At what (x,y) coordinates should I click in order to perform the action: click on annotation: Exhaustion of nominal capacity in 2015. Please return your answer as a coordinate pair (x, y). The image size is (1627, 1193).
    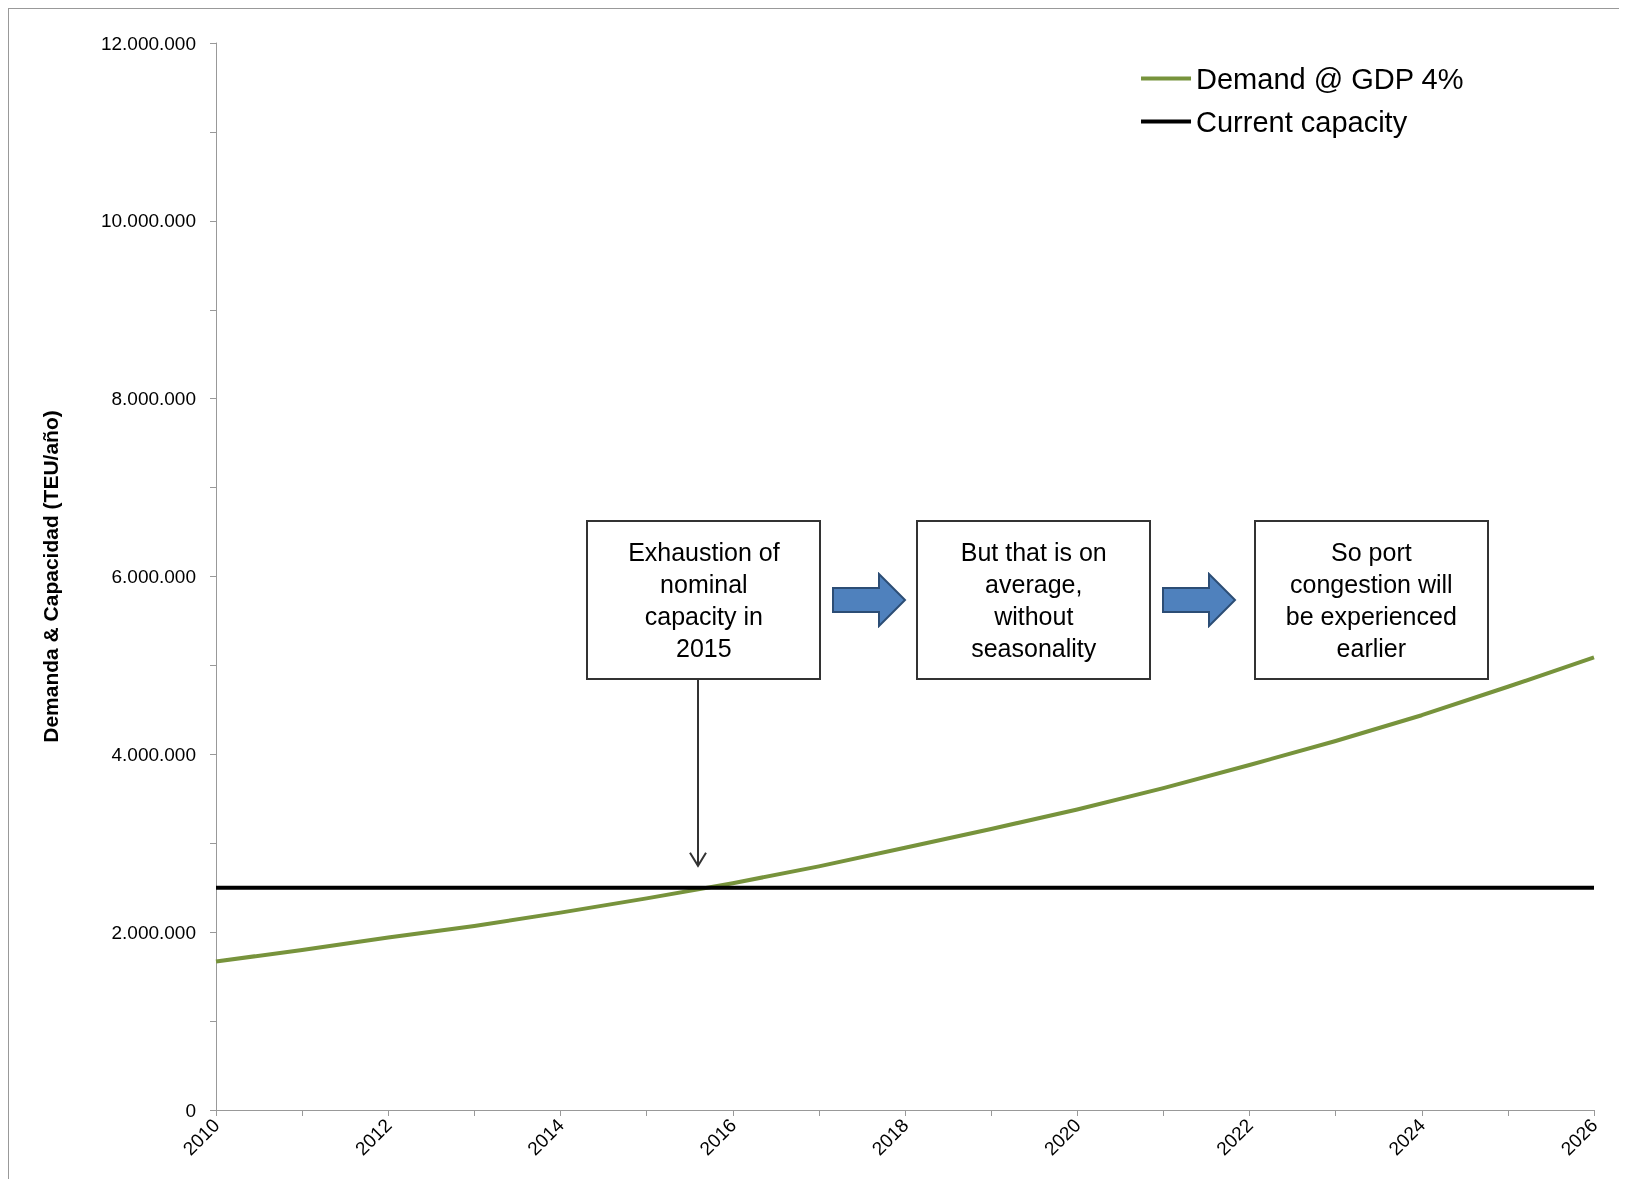
    Looking at the image, I should click on (704, 600).